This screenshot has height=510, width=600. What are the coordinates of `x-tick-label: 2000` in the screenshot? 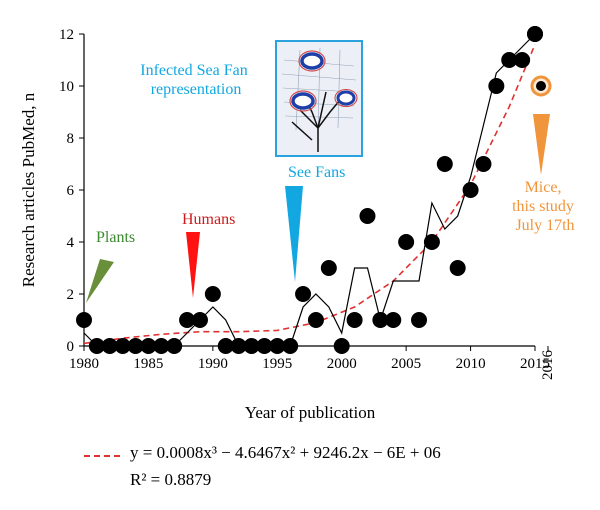 It's located at (342, 364).